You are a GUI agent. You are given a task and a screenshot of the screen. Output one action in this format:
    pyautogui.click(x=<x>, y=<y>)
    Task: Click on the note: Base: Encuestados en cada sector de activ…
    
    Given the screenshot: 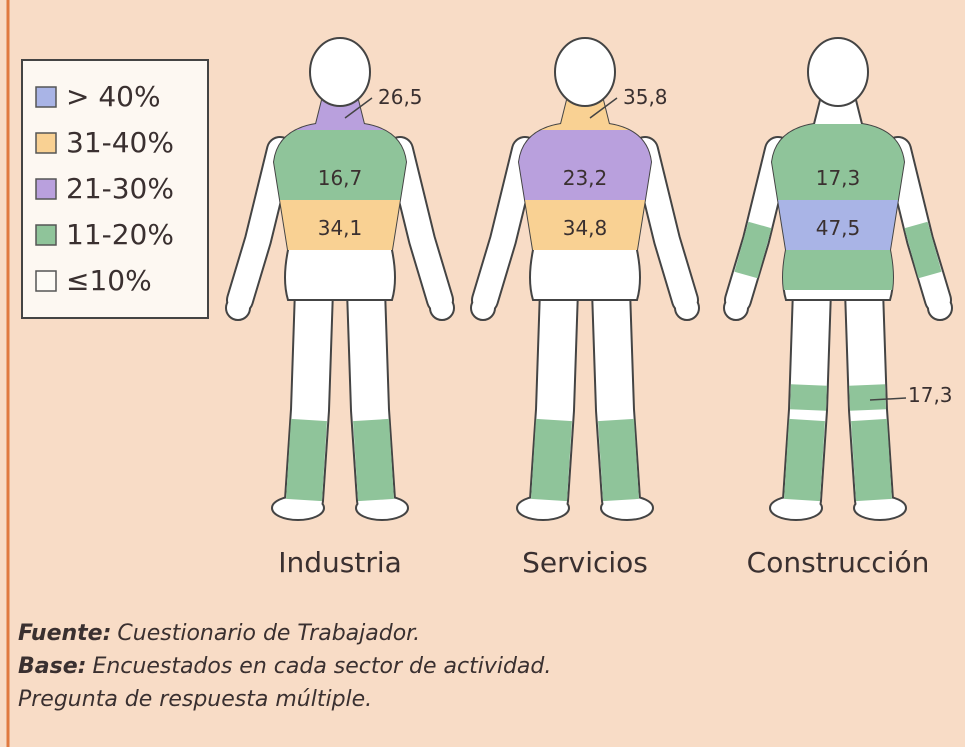 What is the action you would take?
    pyautogui.click(x=284, y=666)
    